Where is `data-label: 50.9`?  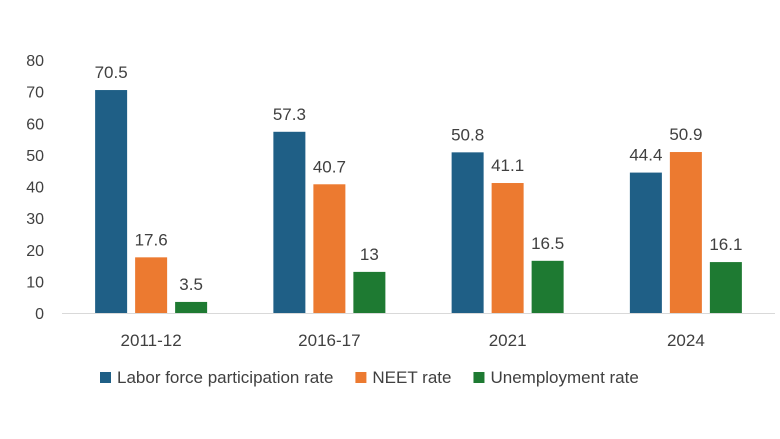
data-label: 50.9 is located at coordinates (685, 134).